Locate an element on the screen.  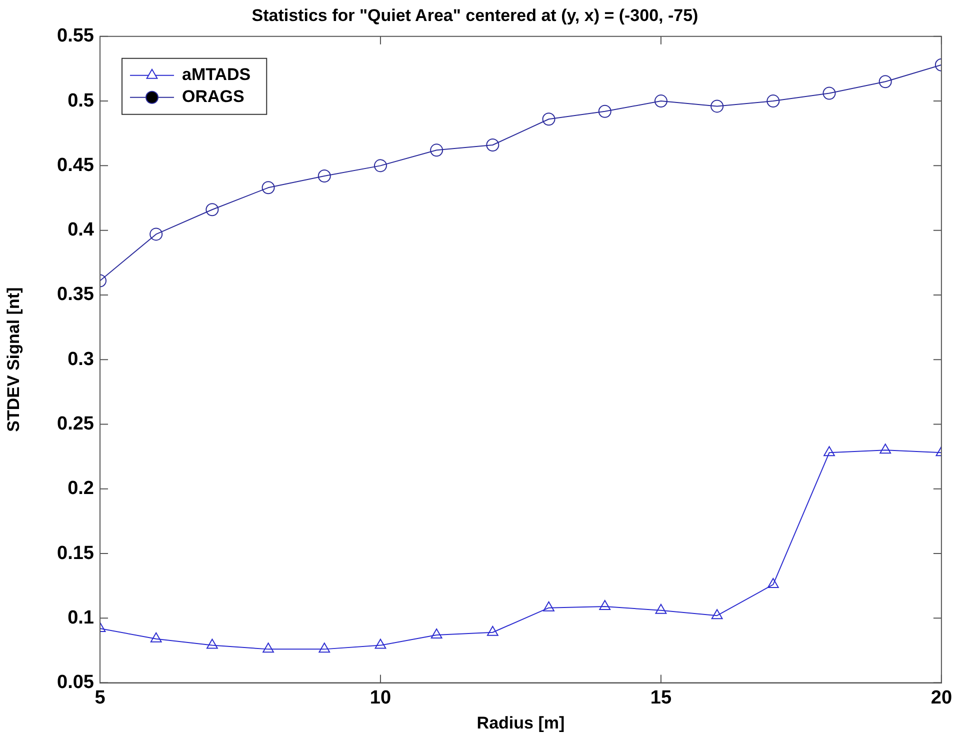
y-tick-label: 0.1 is located at coordinates (81, 617).